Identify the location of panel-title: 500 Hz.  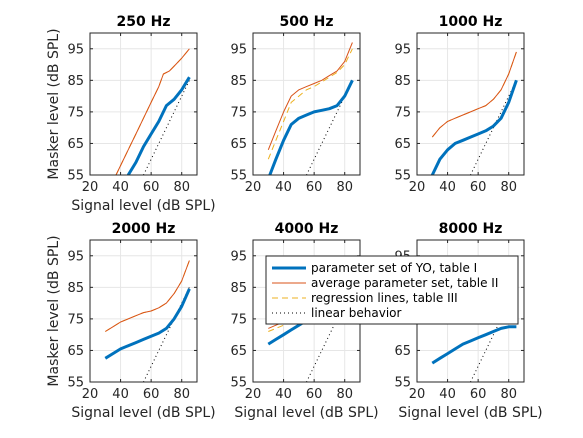
(307, 22).